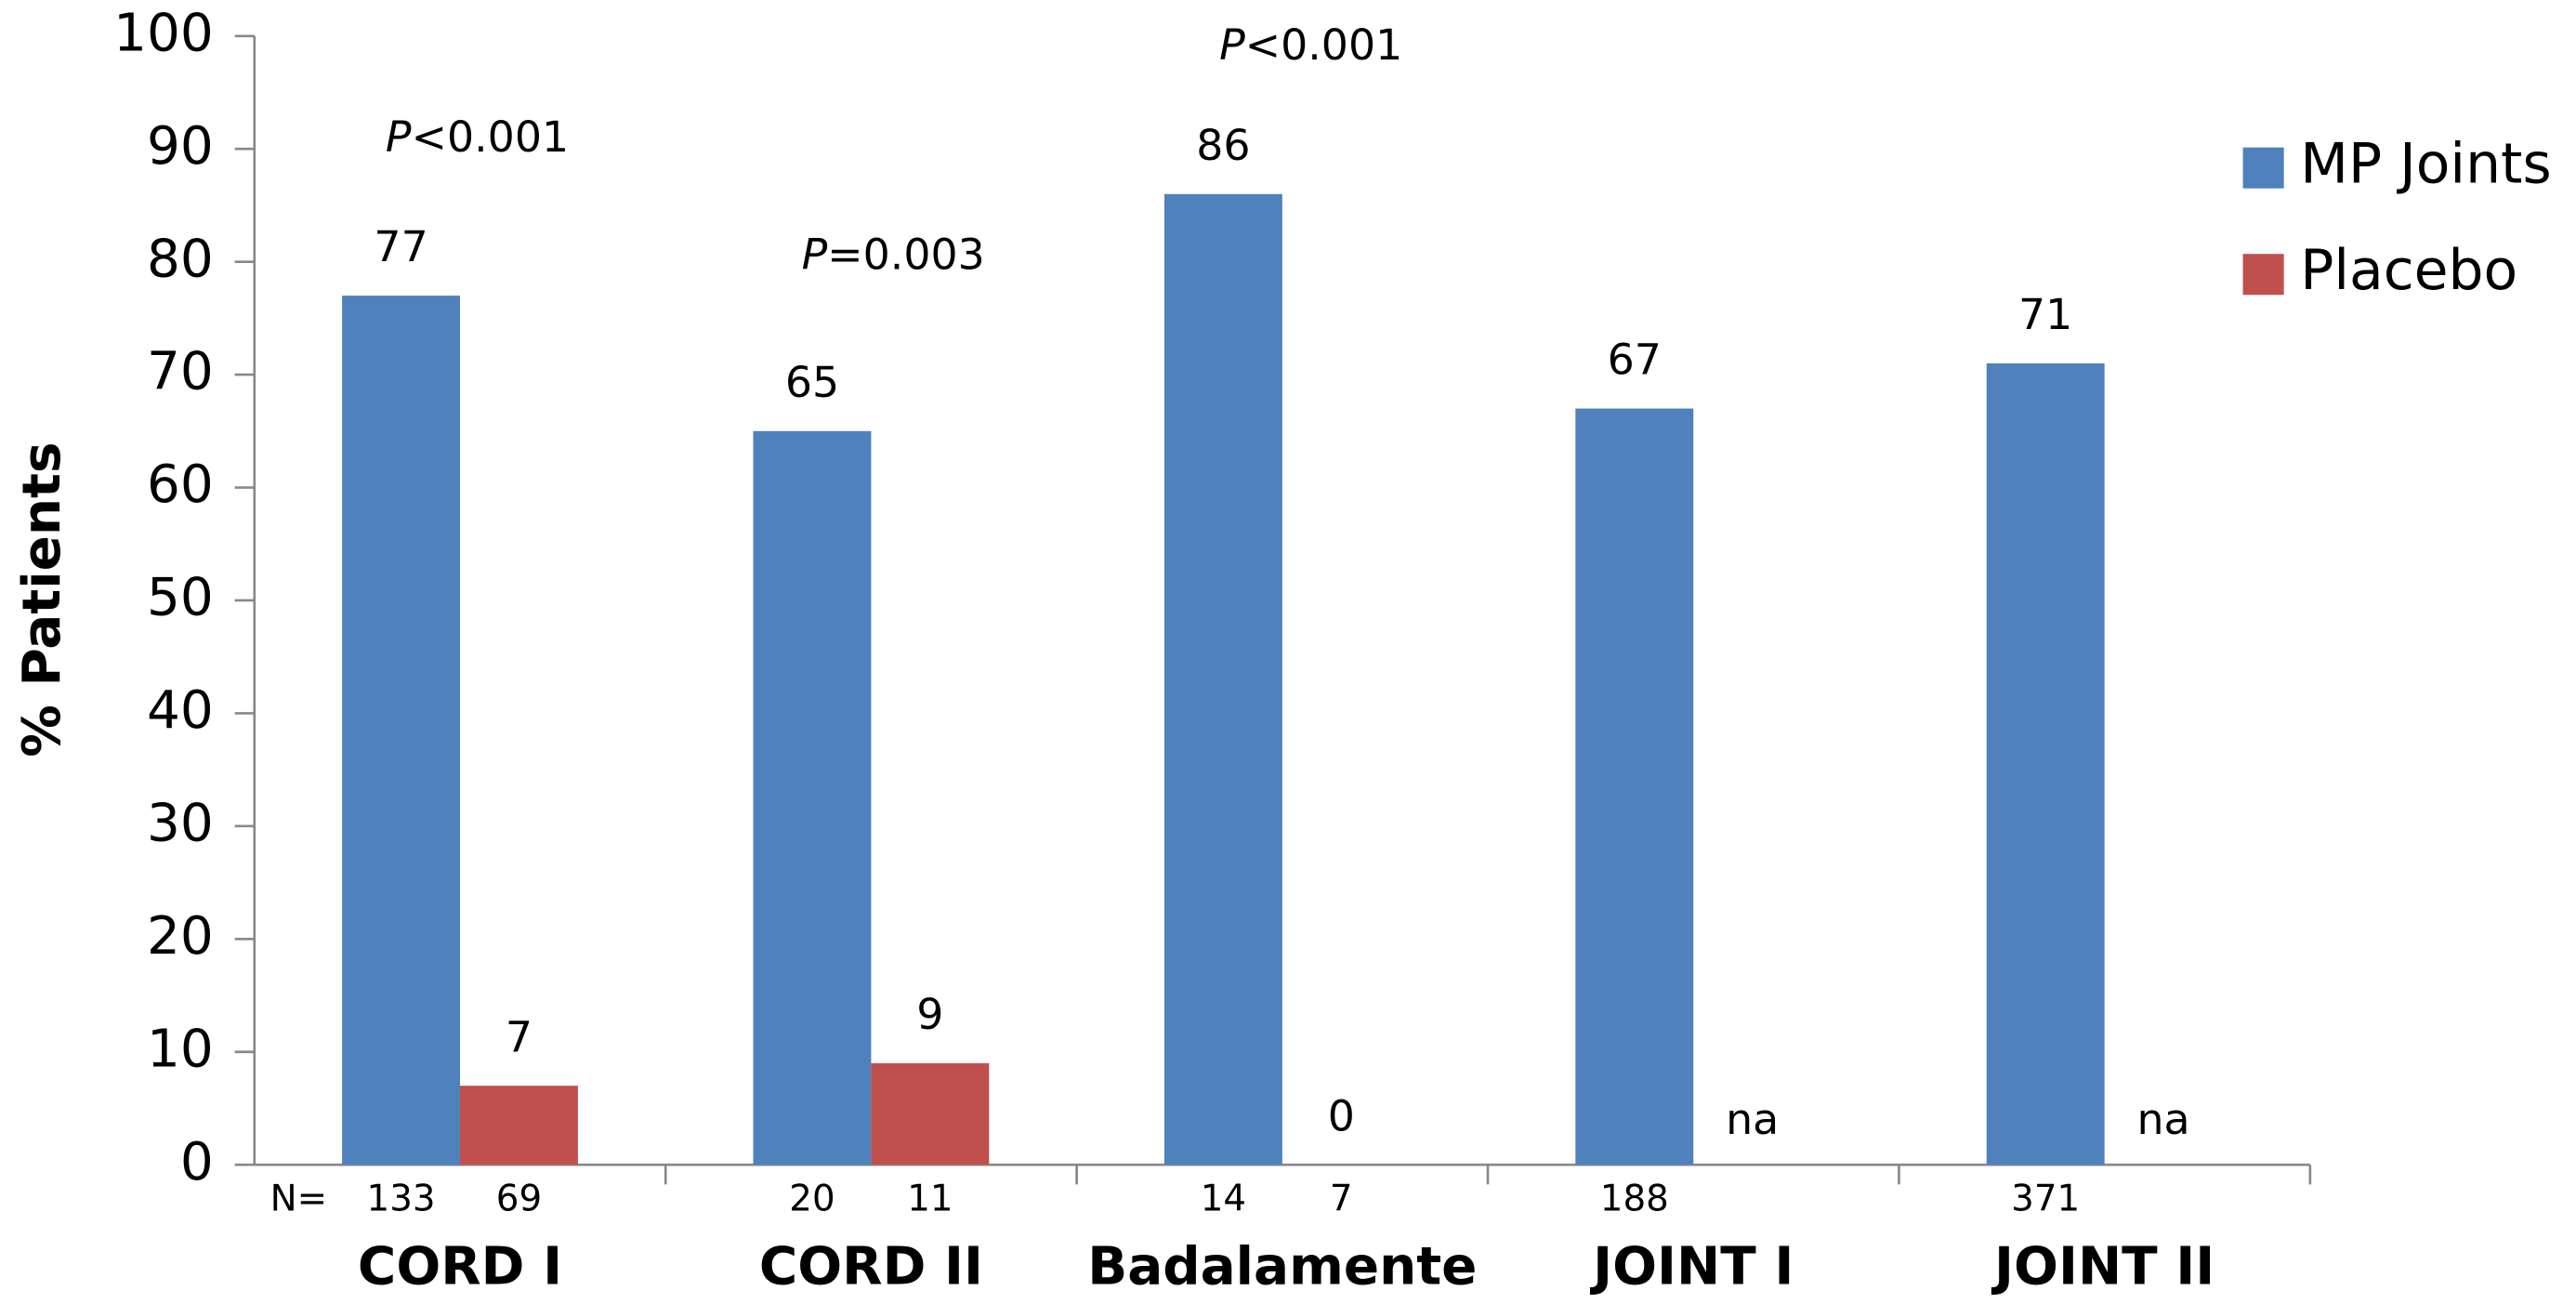  I want to click on y-tick-label: 60, so click(180, 484).